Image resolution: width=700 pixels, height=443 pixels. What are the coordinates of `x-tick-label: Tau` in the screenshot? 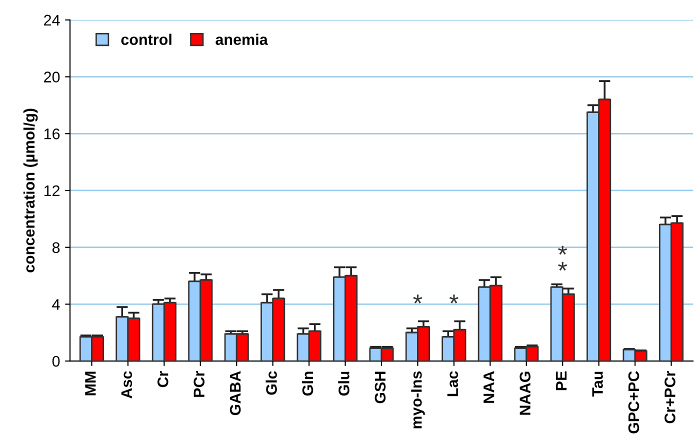 It's located at (597, 384).